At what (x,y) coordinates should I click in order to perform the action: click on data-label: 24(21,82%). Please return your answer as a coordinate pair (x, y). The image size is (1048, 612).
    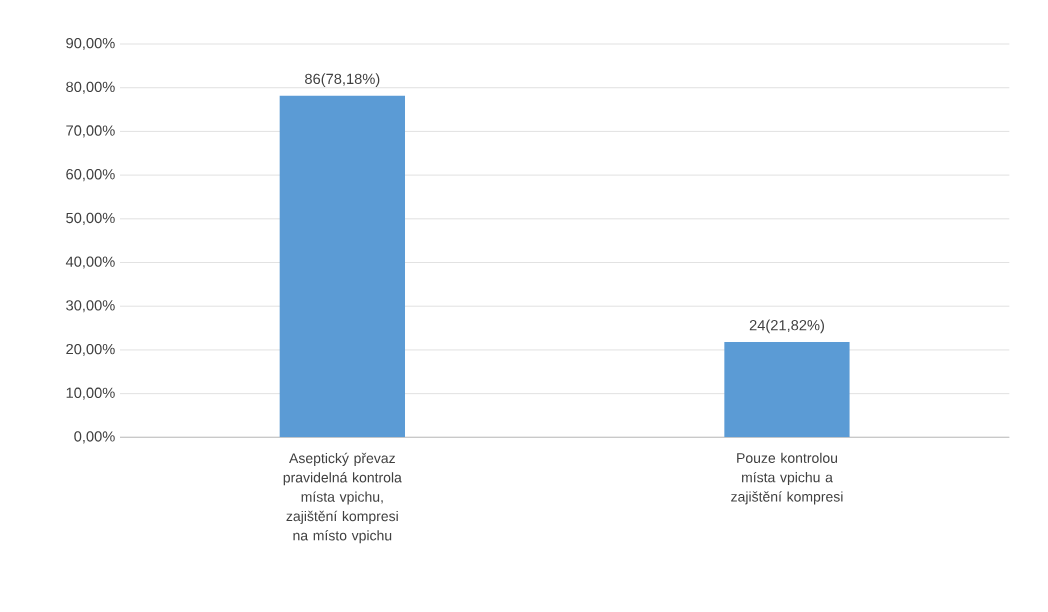
    Looking at the image, I should click on (786, 326).